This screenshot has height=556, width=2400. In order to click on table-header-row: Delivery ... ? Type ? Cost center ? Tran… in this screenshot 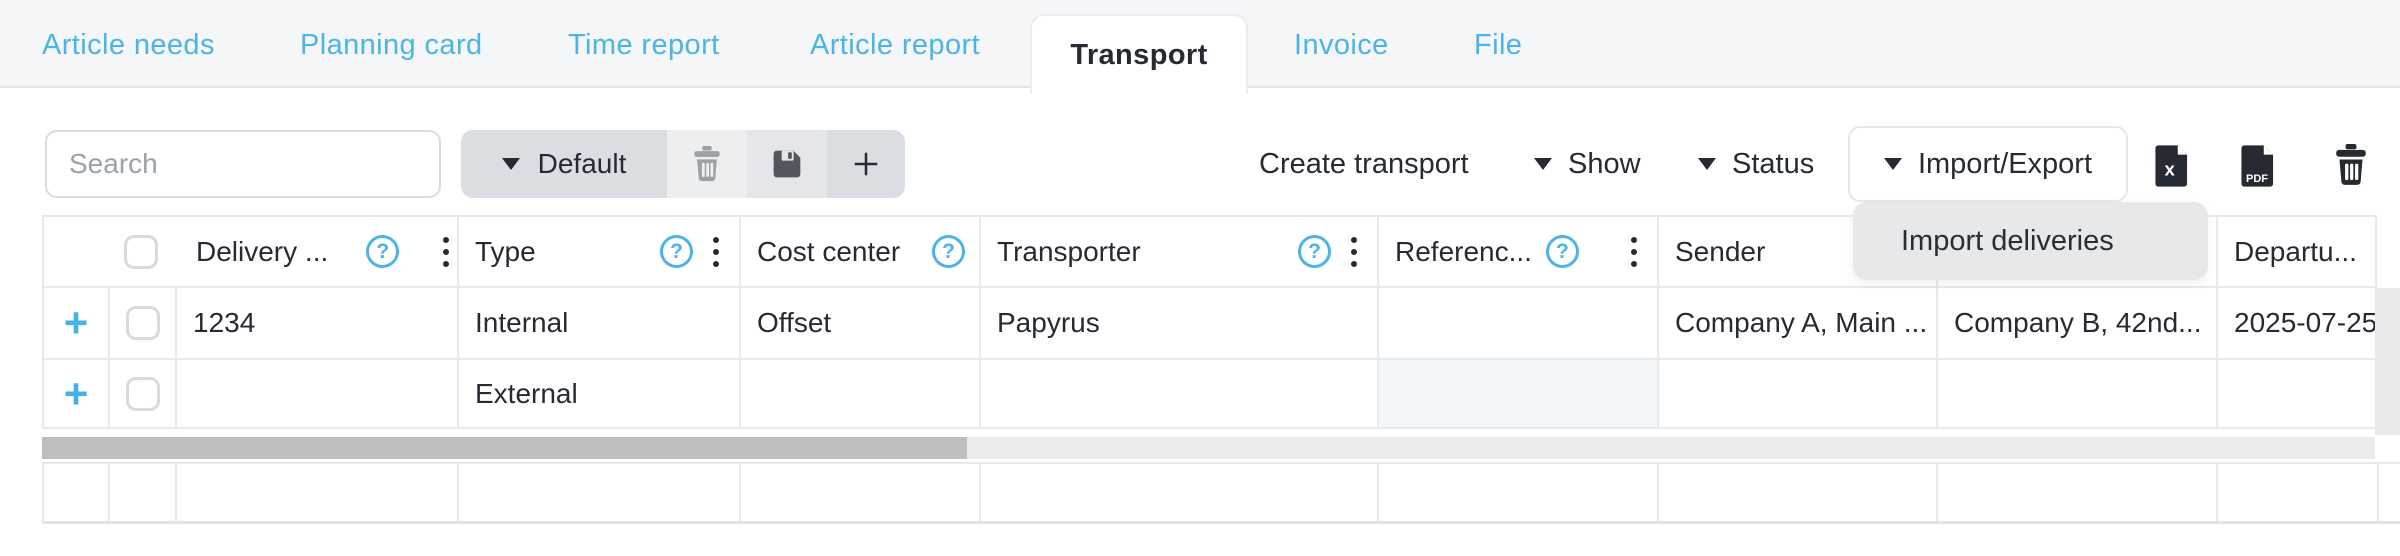, I will do `click(1222, 252)`.